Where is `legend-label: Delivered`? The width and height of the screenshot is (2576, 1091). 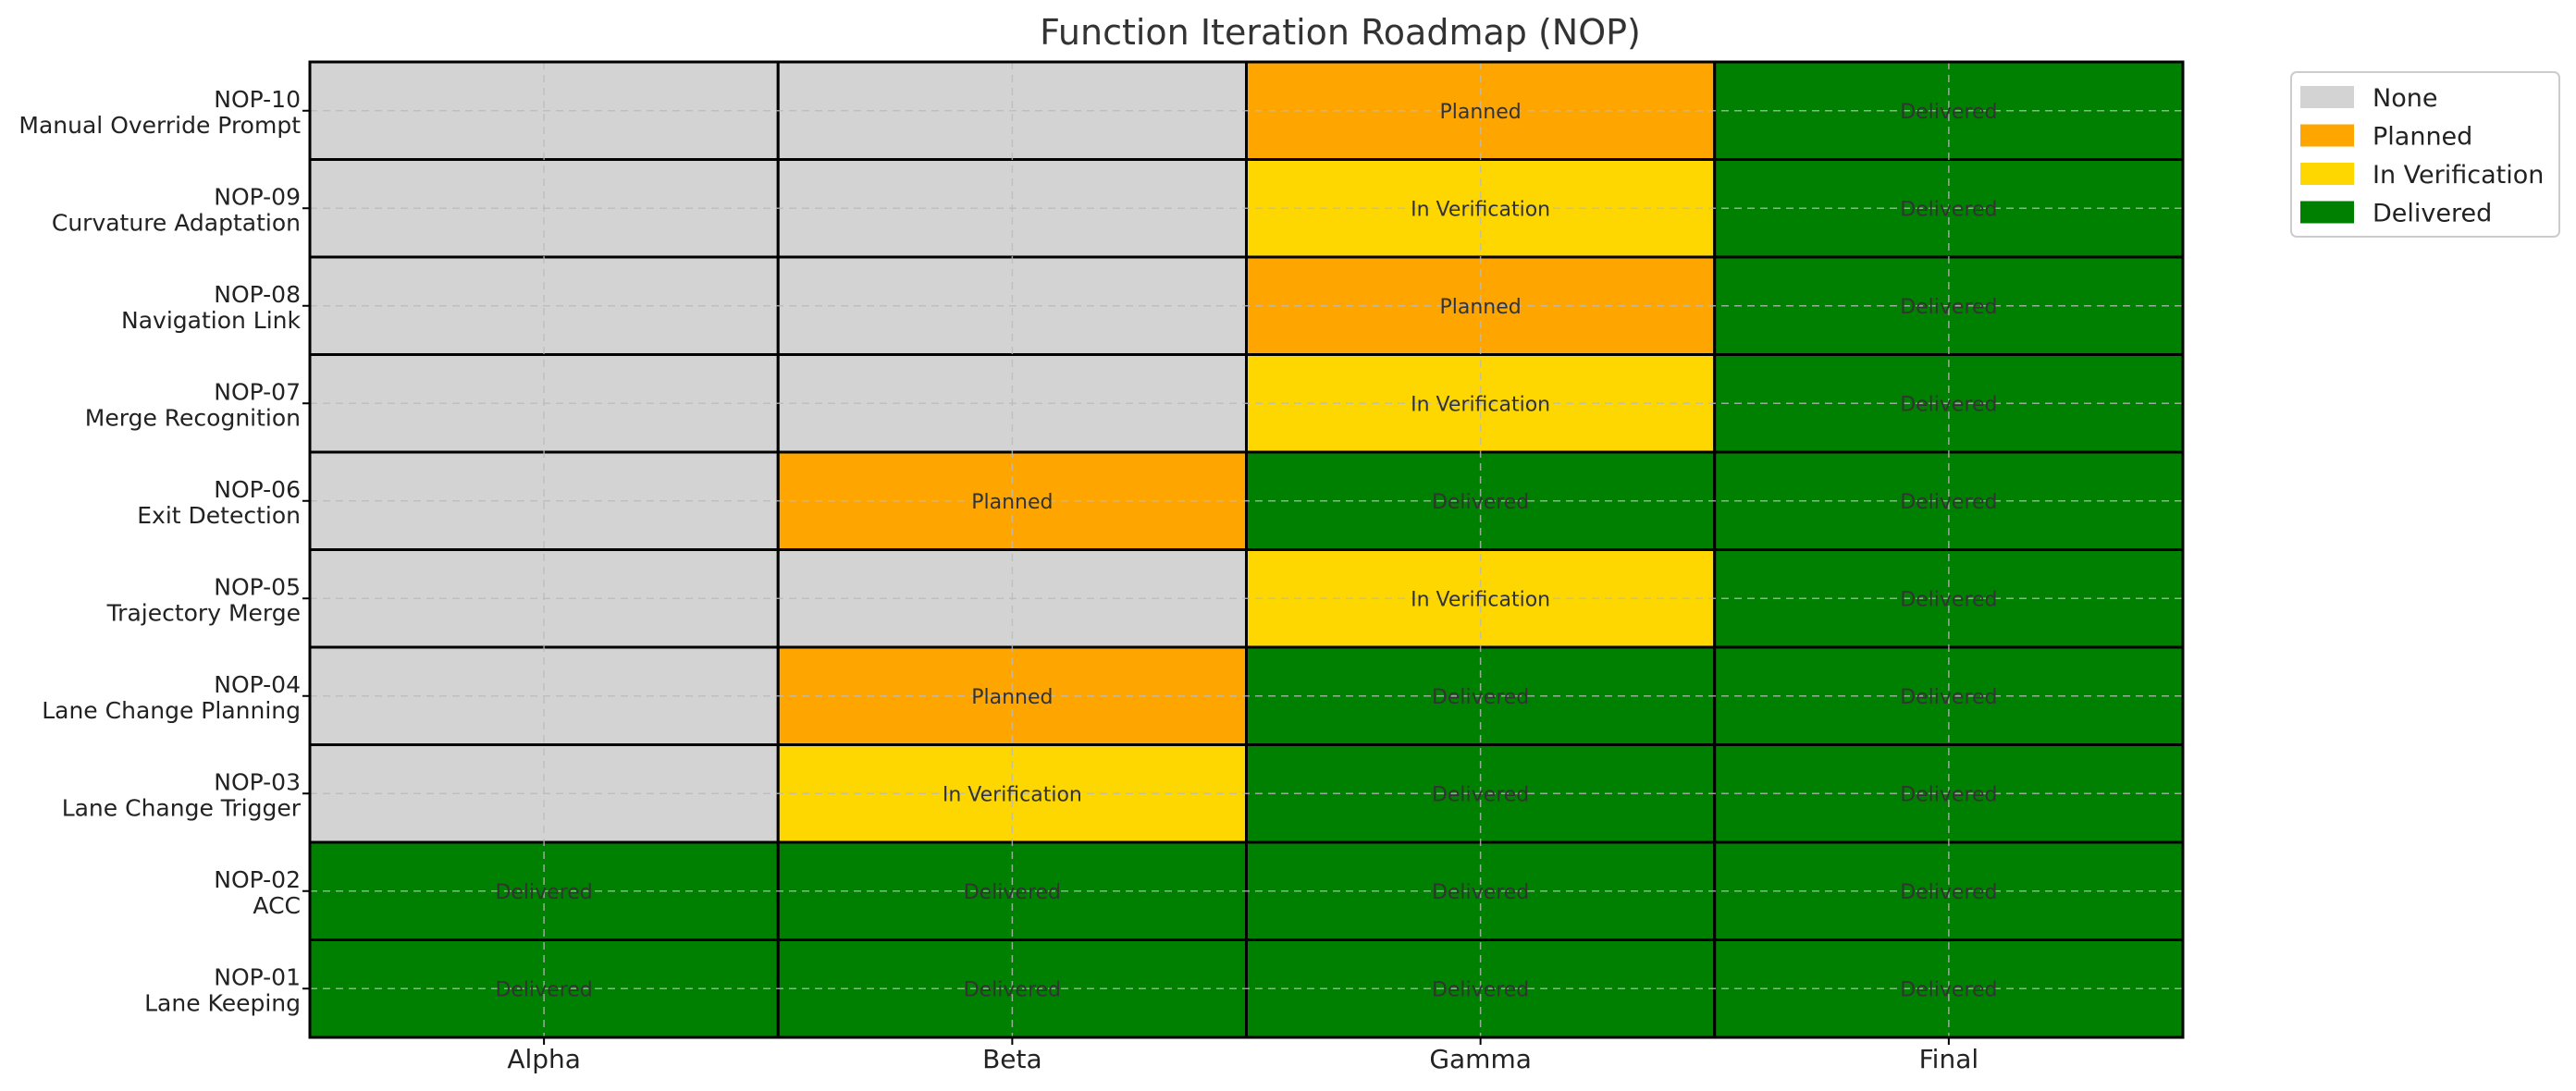
legend-label: Delivered is located at coordinates (2432, 214).